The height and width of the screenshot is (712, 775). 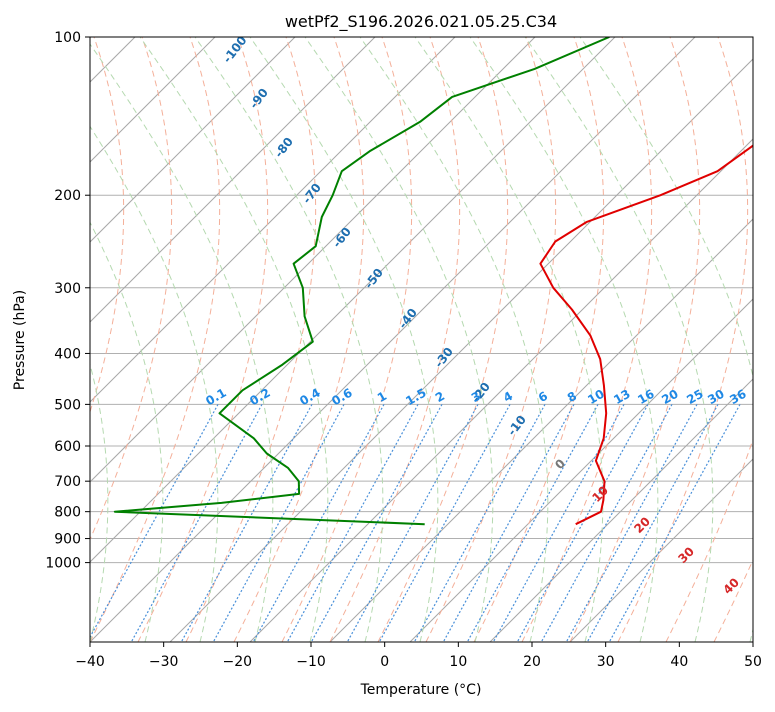 I want to click on y-tick-label: 500, so click(x=67, y=405).